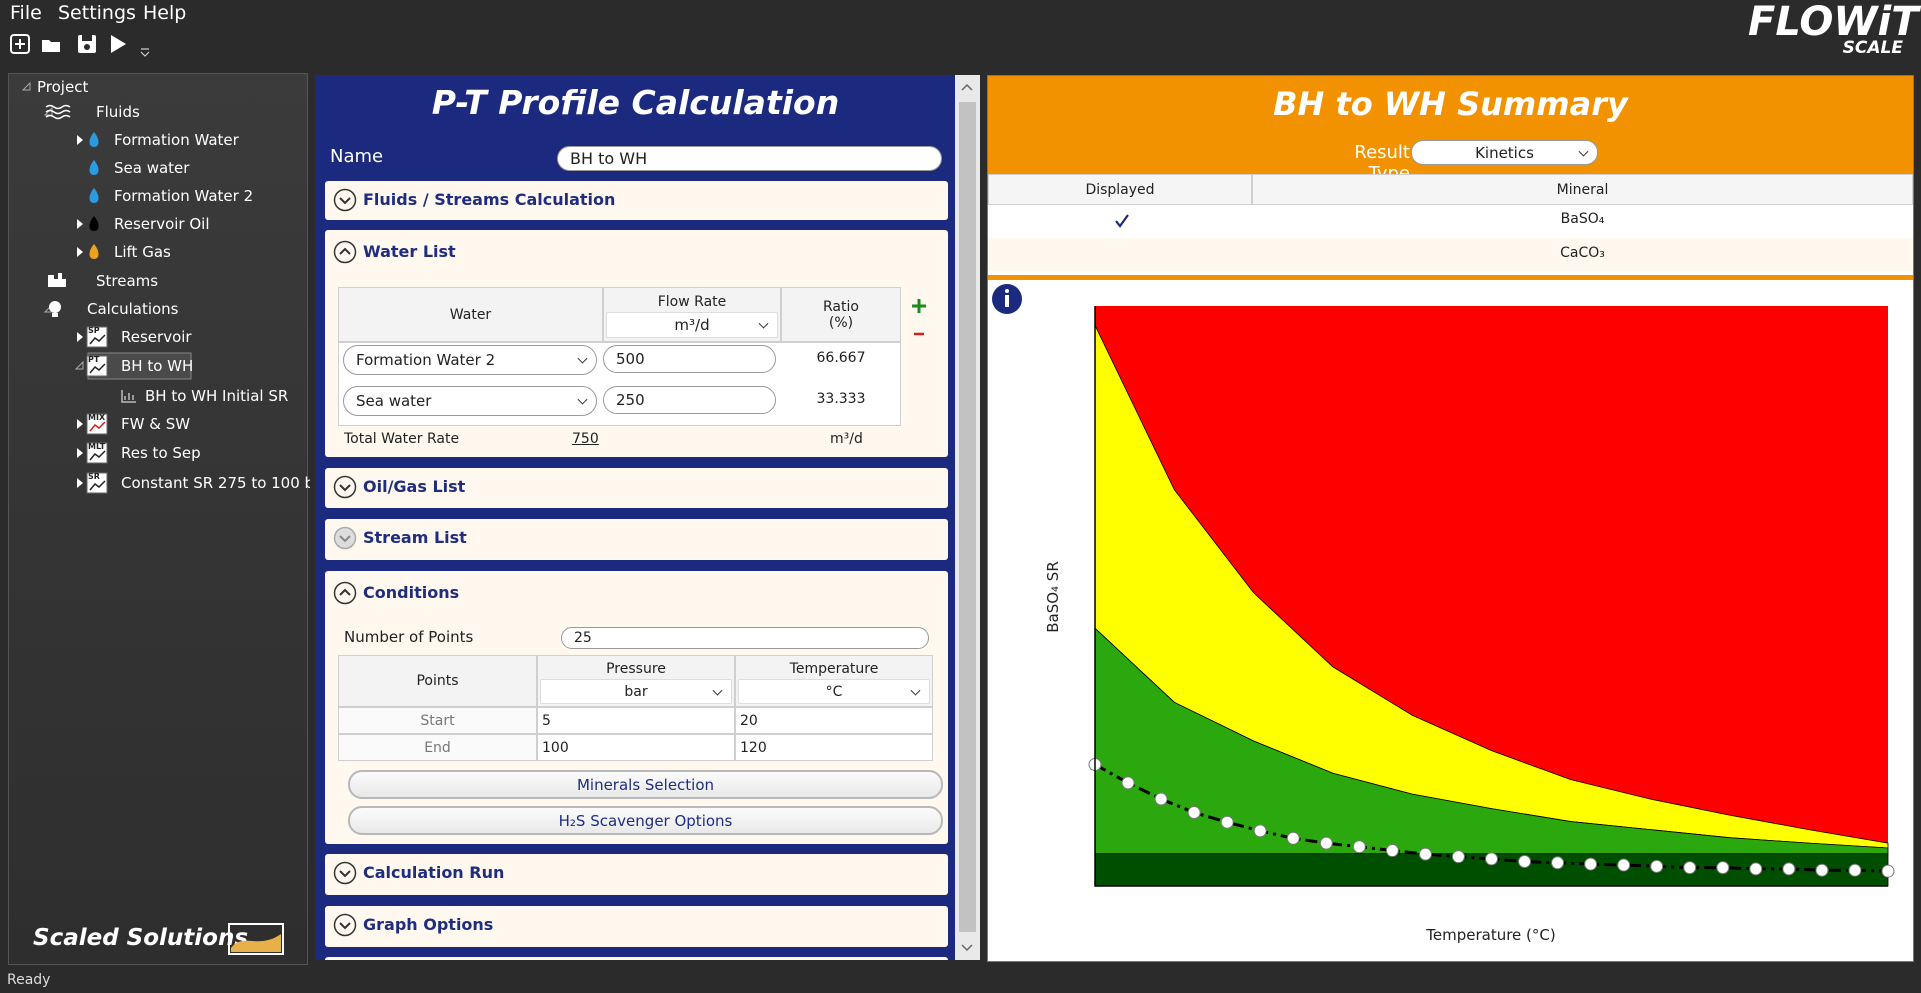 The height and width of the screenshot is (993, 1921). What do you see at coordinates (118, 44) in the screenshot?
I see `run-button` at bounding box center [118, 44].